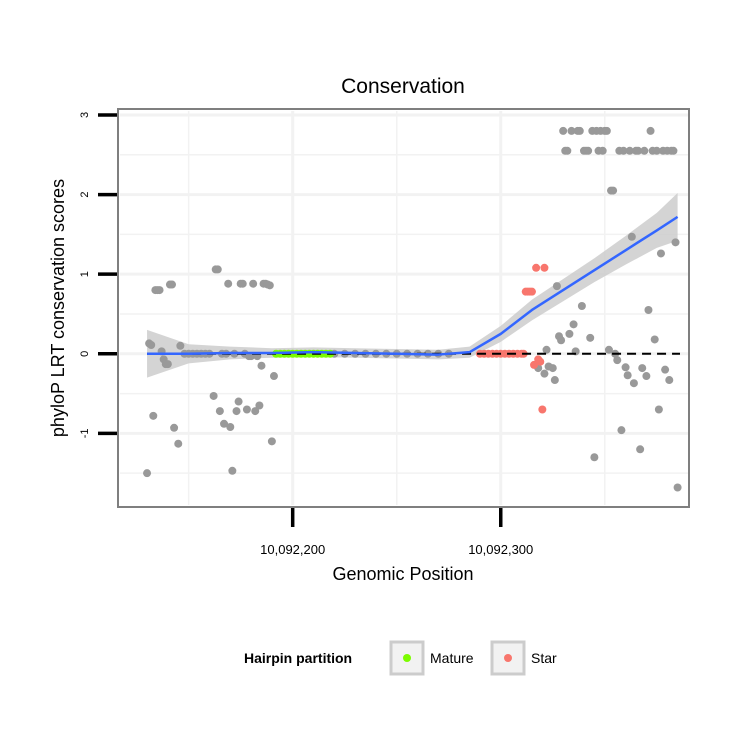 The image size is (750, 755). I want to click on x-axis-label: Genomic Position, so click(402, 574).